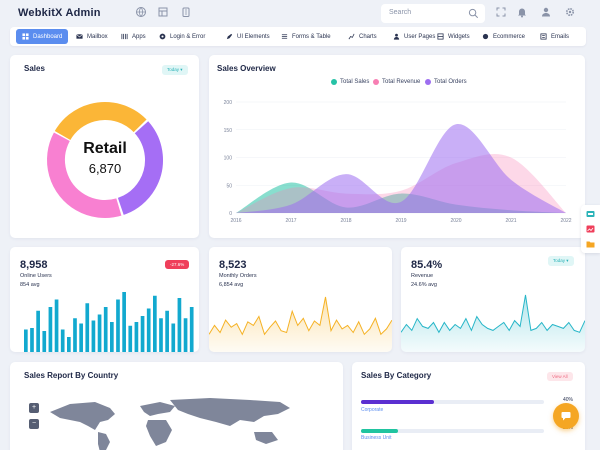 The height and width of the screenshot is (450, 600). I want to click on category-progress-track, so click(452, 431).